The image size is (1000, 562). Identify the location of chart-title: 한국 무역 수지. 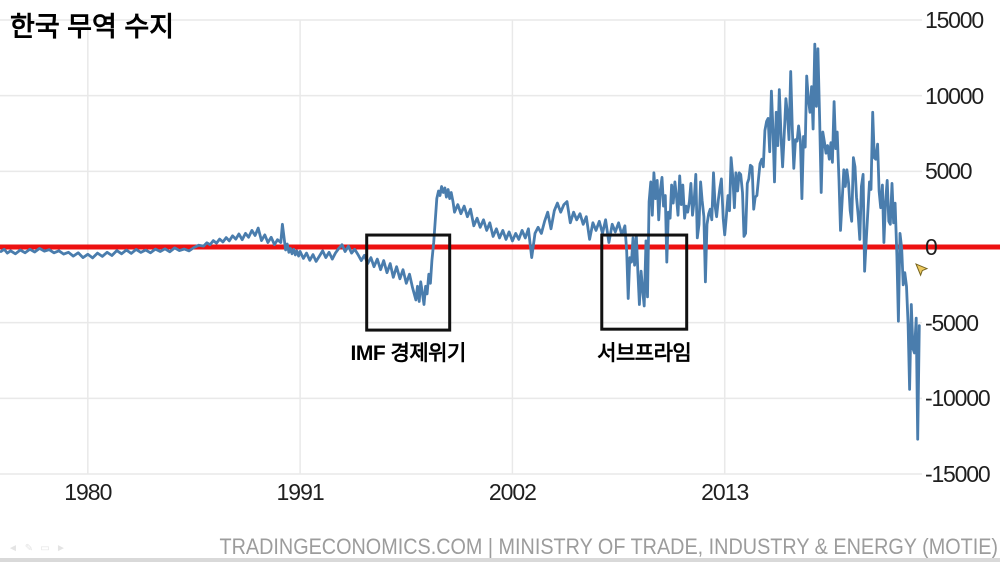
(92, 27).